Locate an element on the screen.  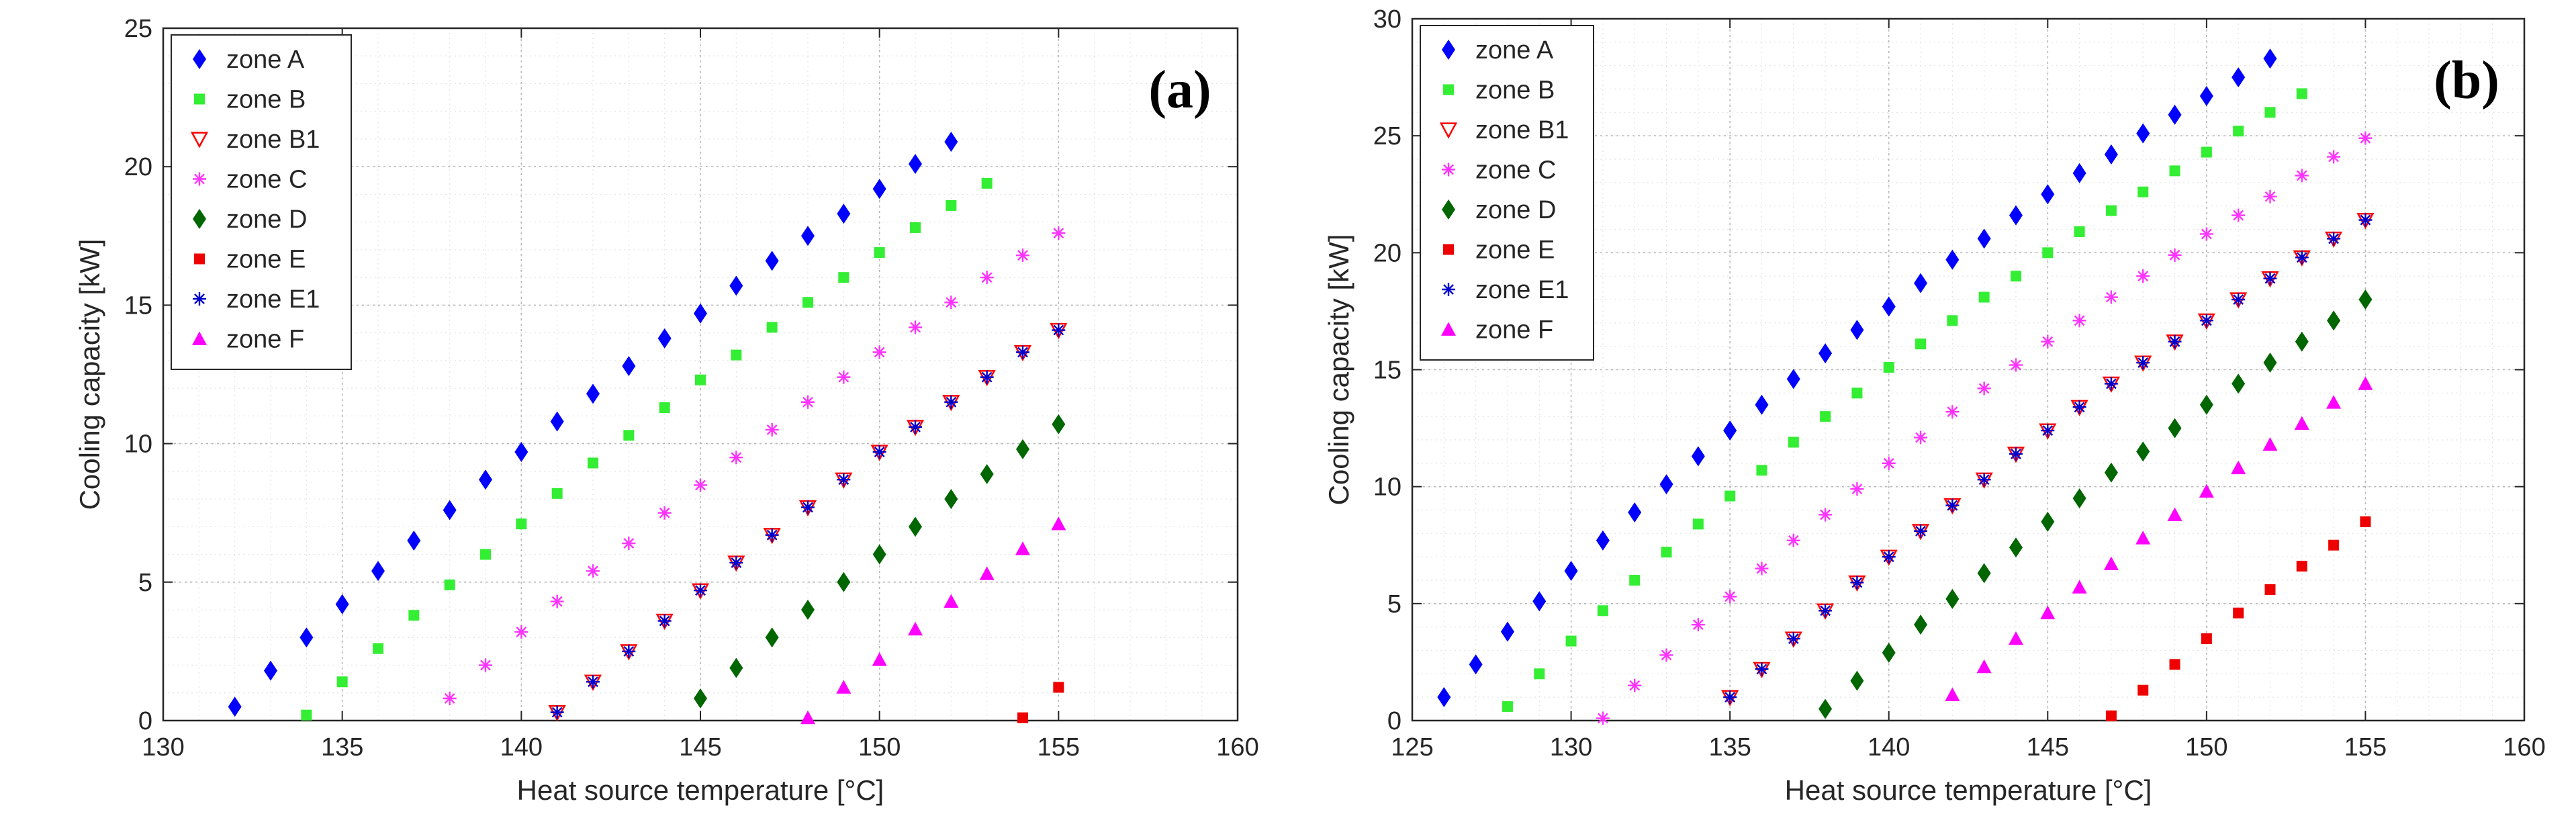
x-tick-label: 155 is located at coordinates (2365, 747).